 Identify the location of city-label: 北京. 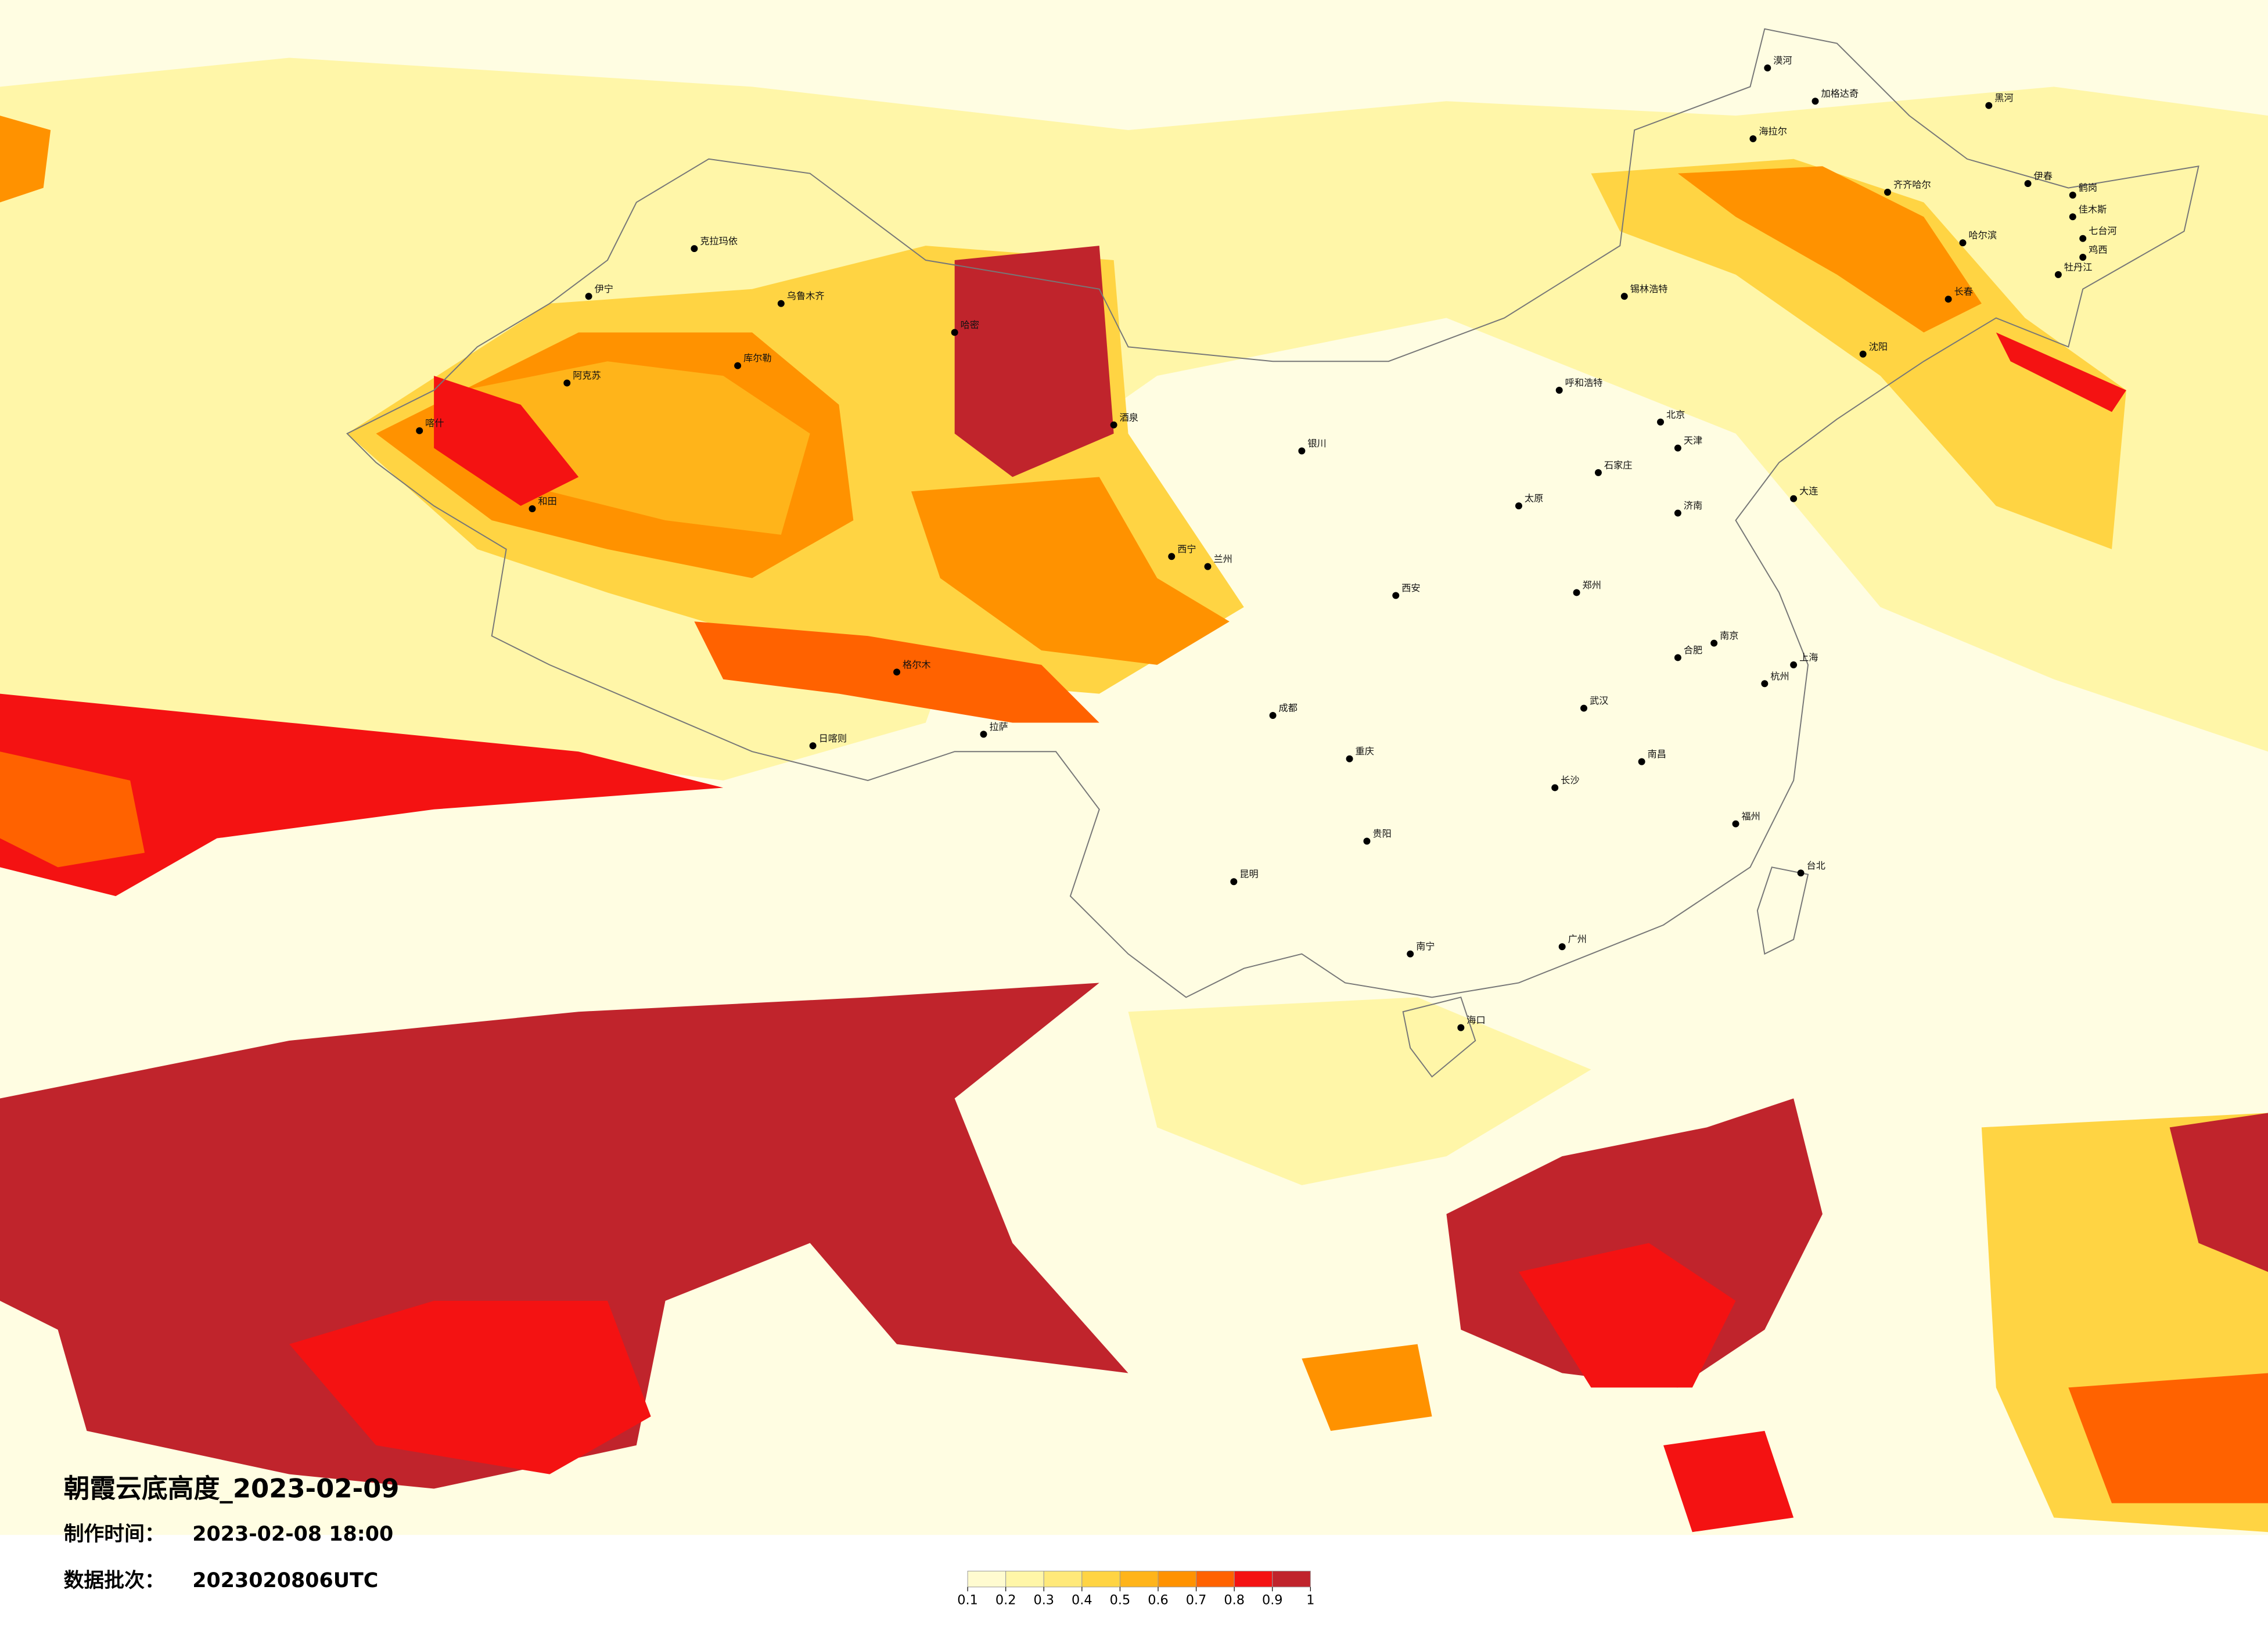
(1675, 415).